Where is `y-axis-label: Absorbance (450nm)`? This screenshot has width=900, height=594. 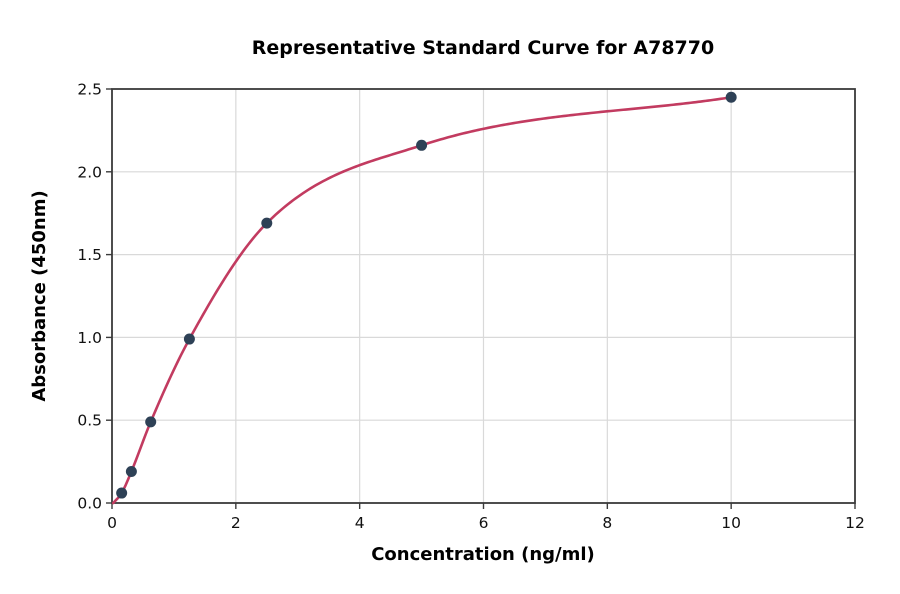 y-axis-label: Absorbance (450nm) is located at coordinates (39, 295).